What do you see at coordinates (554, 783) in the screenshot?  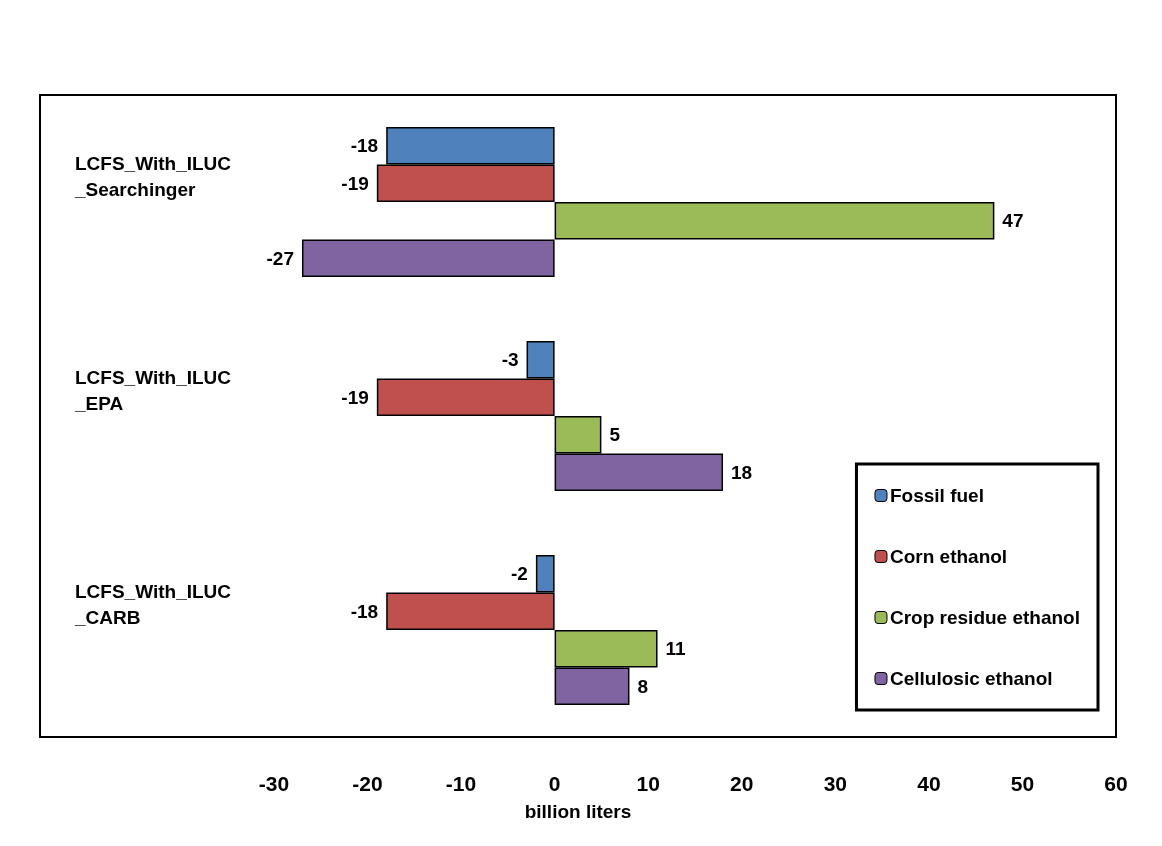 I see `x-tick-label: 0` at bounding box center [554, 783].